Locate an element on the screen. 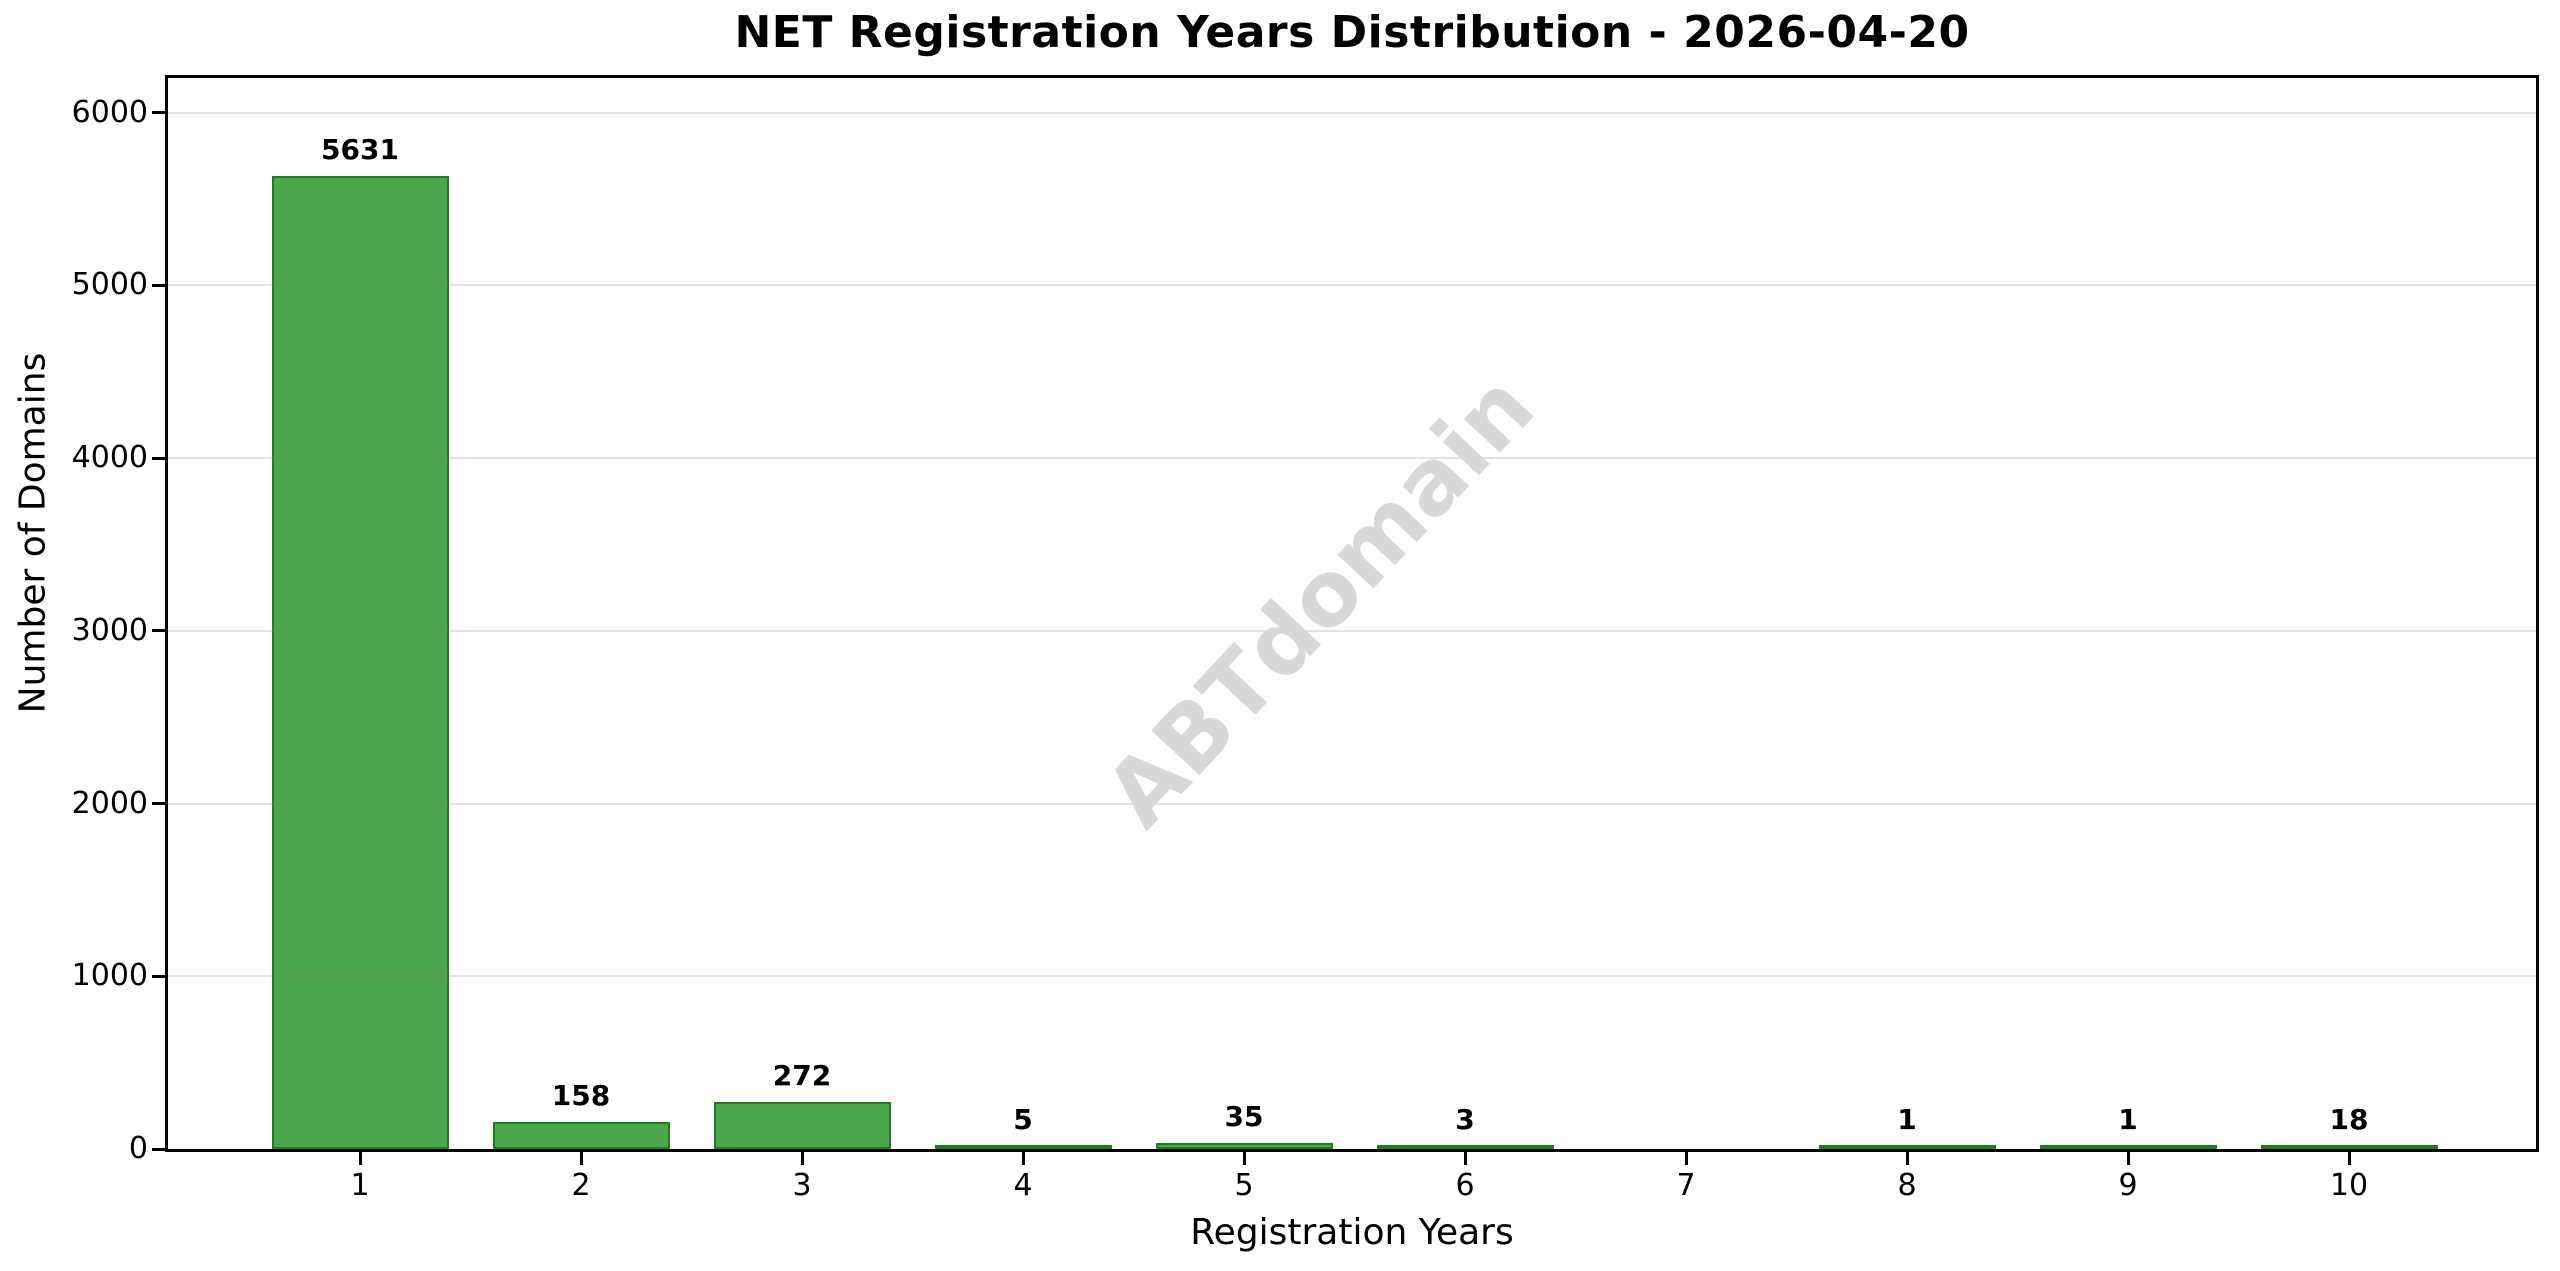 The image size is (2560, 1271). bar-value-year-5: 35 is located at coordinates (1244, 1116).